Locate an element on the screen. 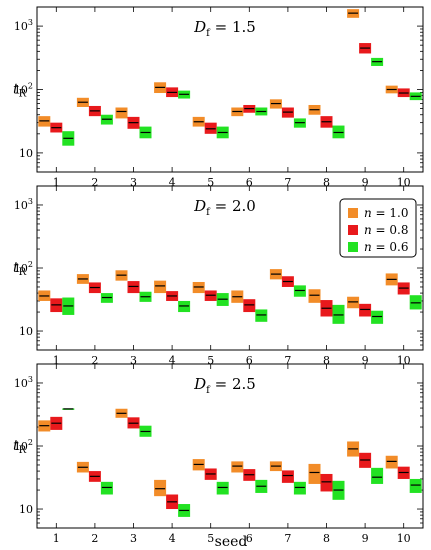 The height and width of the screenshot is (550, 431). panel-title: Df = 2.0 is located at coordinates (224, 207).